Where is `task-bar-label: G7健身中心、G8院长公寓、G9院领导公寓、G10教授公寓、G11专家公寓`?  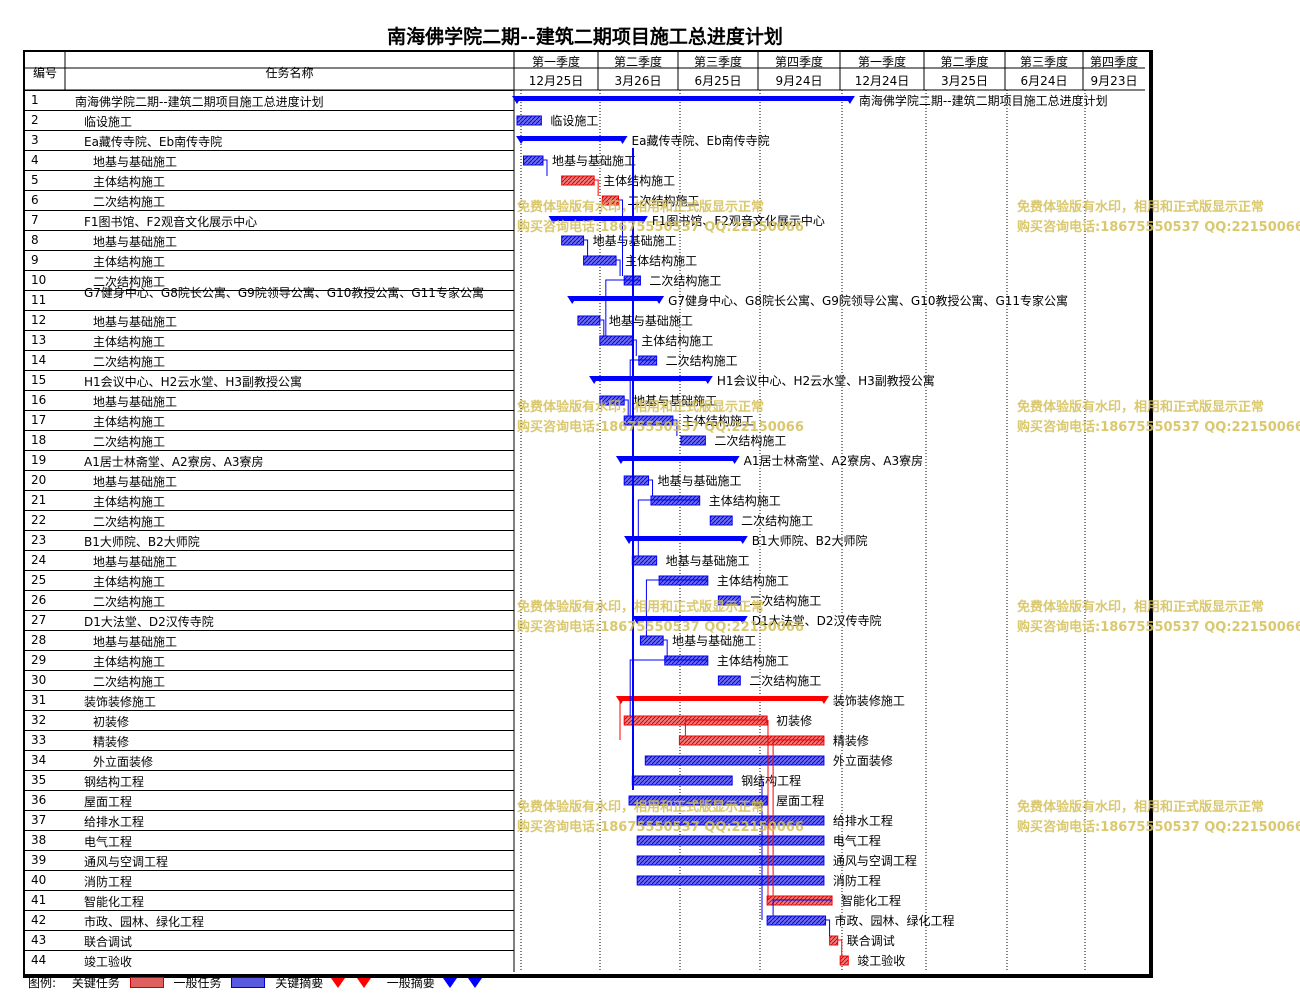
task-bar-label: G7健身中心、G8院长公寓、G9院领导公寓、G10教授公寓、G11专家公寓 is located at coordinates (868, 300).